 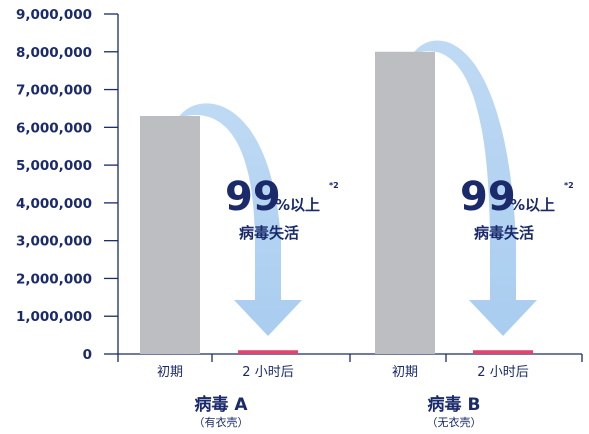 What do you see at coordinates (454, 404) in the screenshot?
I see `group-label: 病毒 B` at bounding box center [454, 404].